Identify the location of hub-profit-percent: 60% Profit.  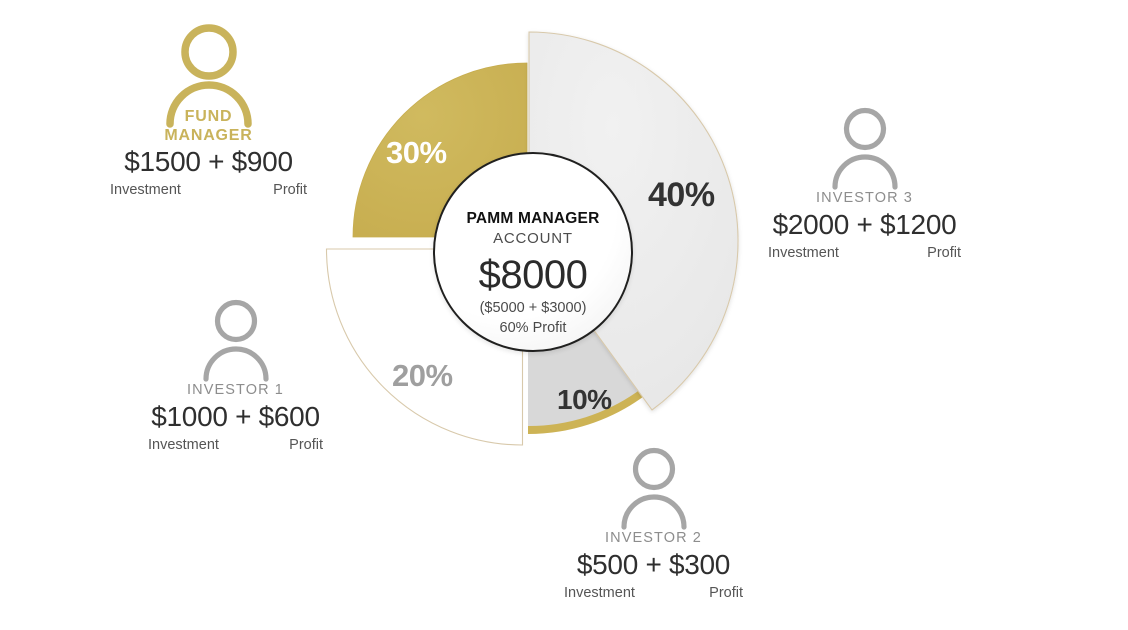
(533, 327).